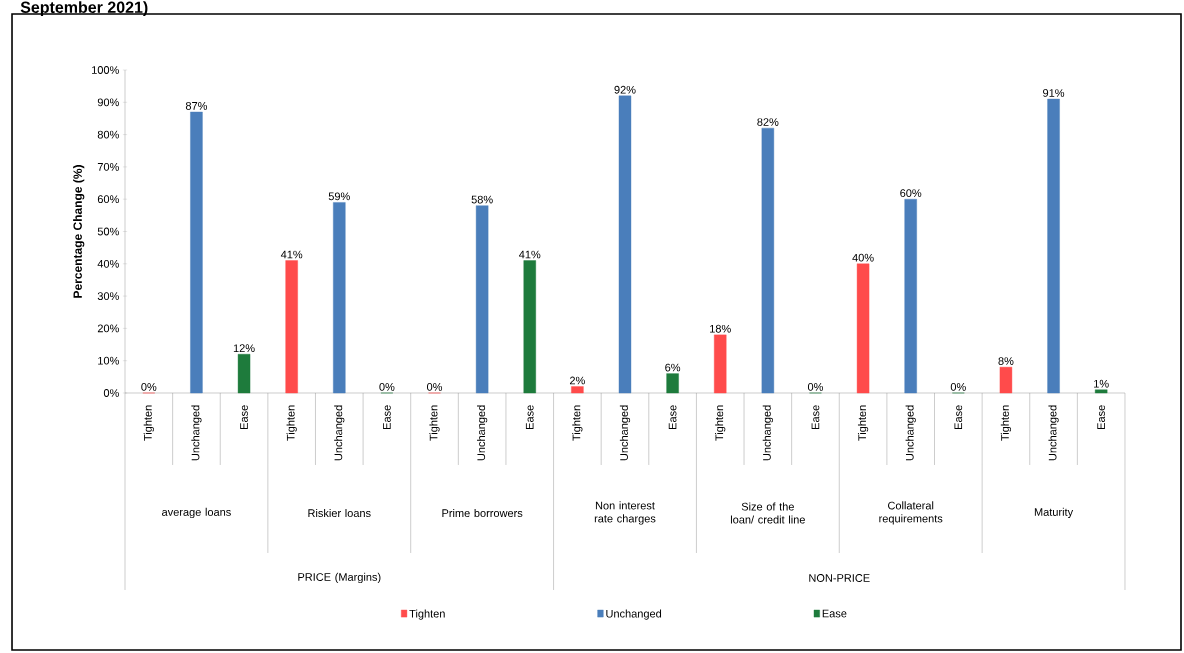 This screenshot has height=653, width=1184. What do you see at coordinates (196, 513) in the screenshot?
I see `text: average loans` at bounding box center [196, 513].